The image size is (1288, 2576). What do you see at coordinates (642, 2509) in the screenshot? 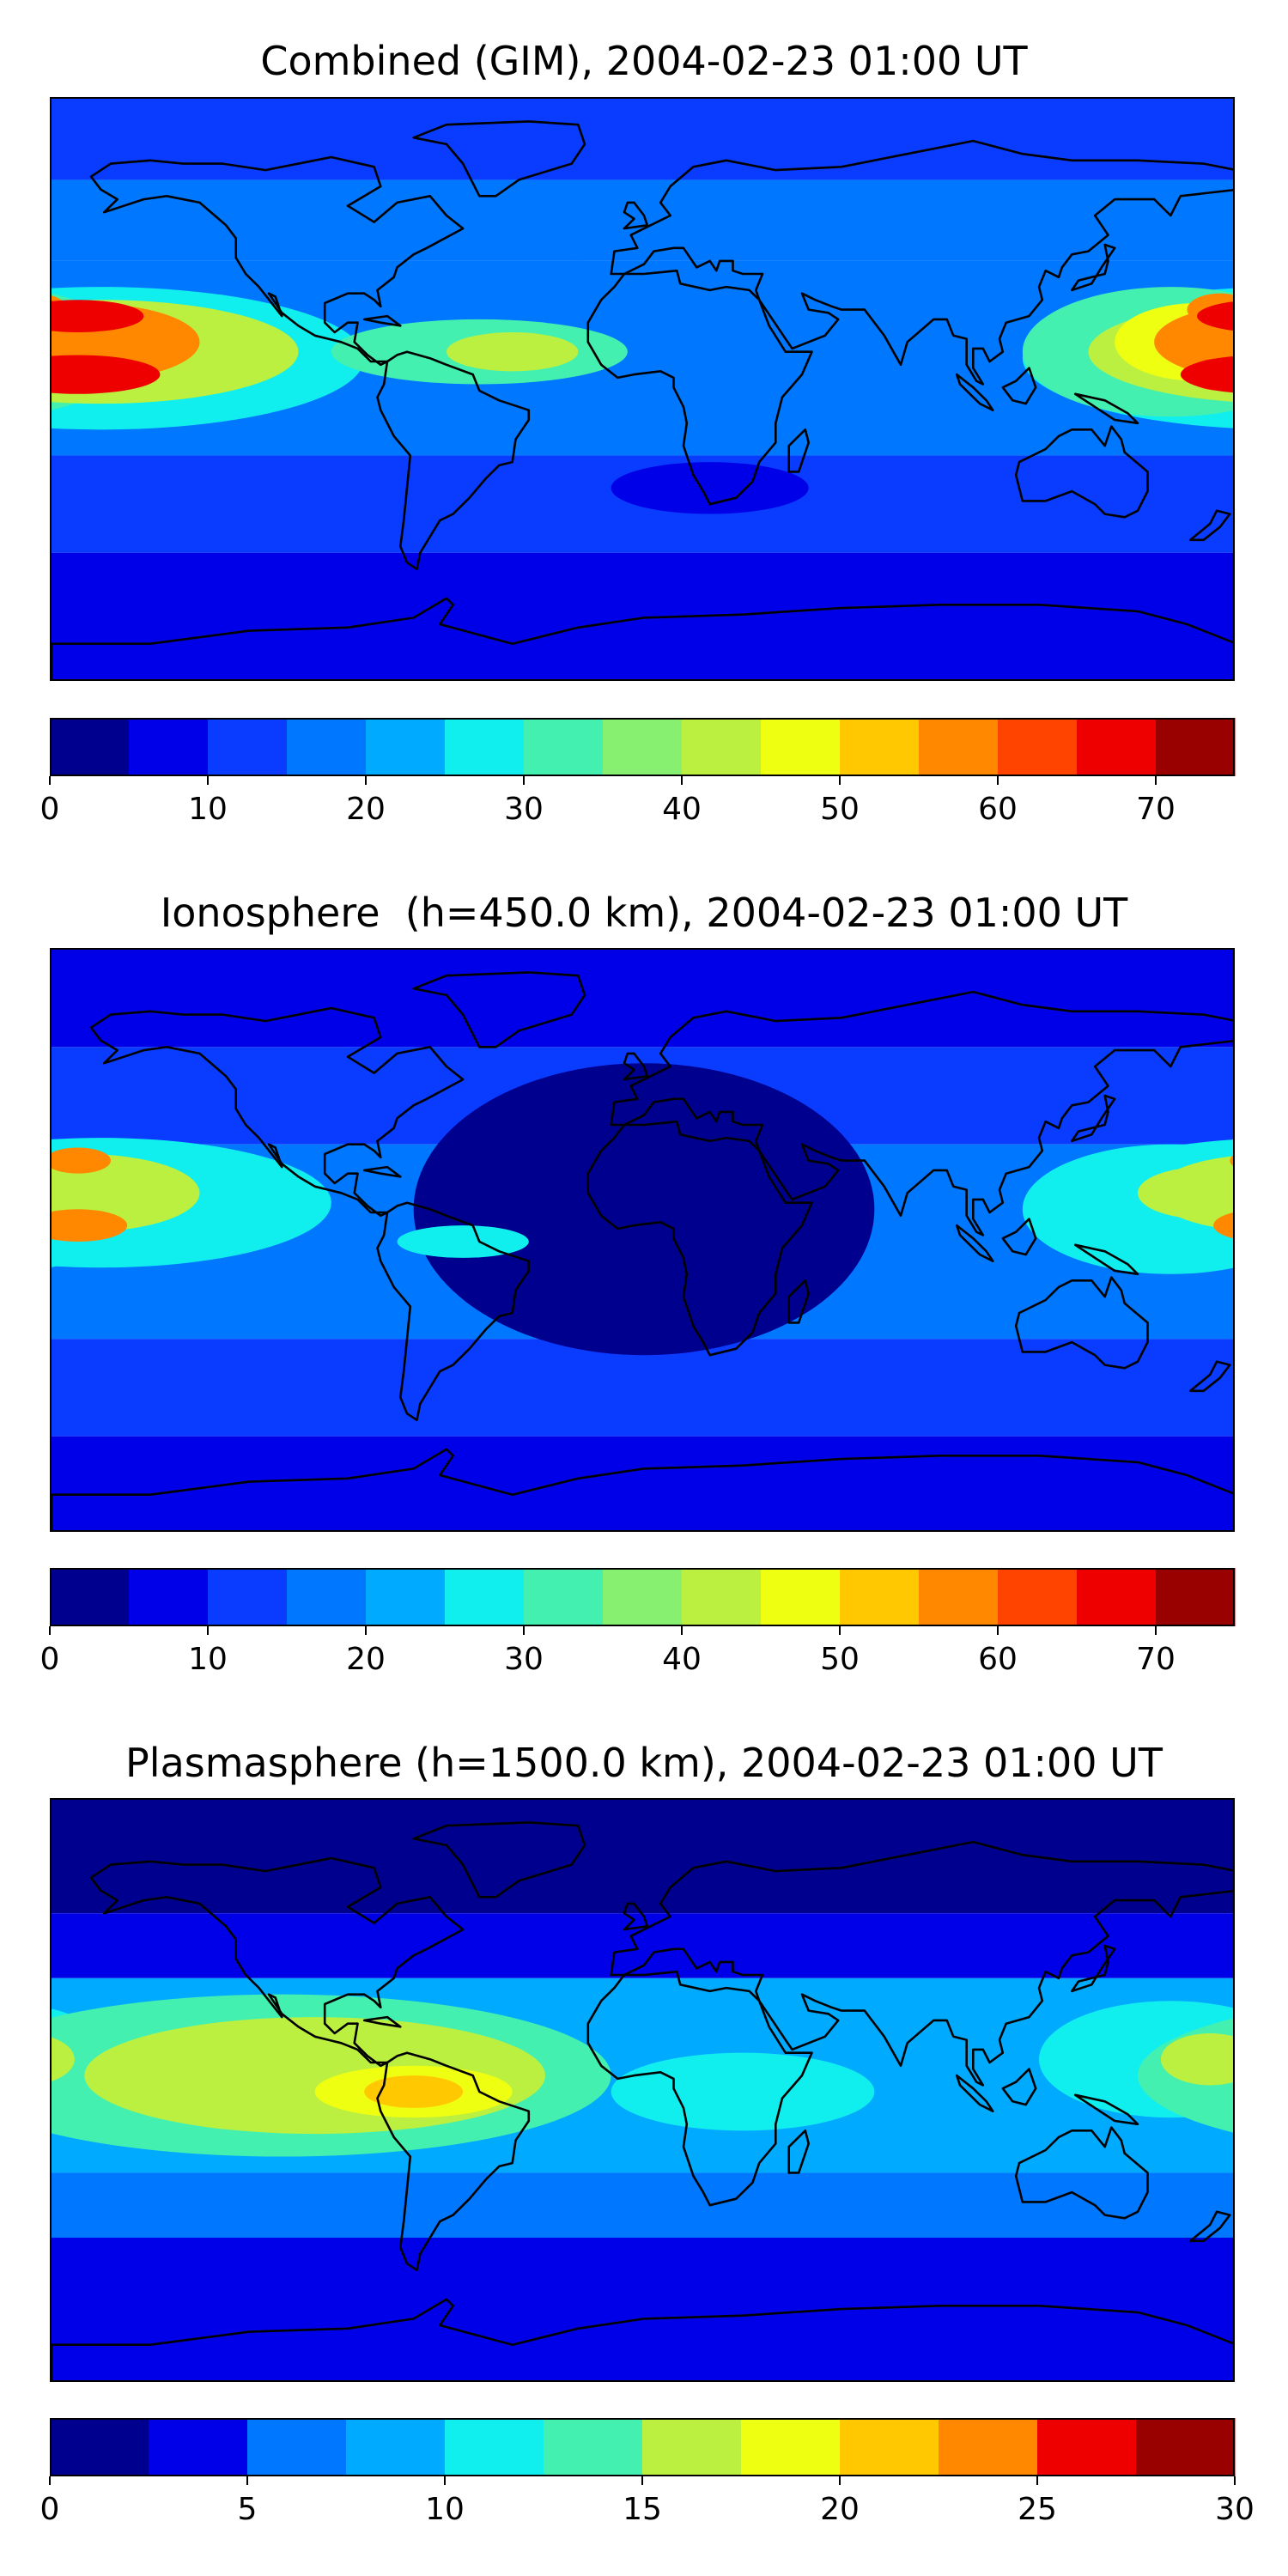
I see `colorbar-tick-label: 15` at bounding box center [642, 2509].